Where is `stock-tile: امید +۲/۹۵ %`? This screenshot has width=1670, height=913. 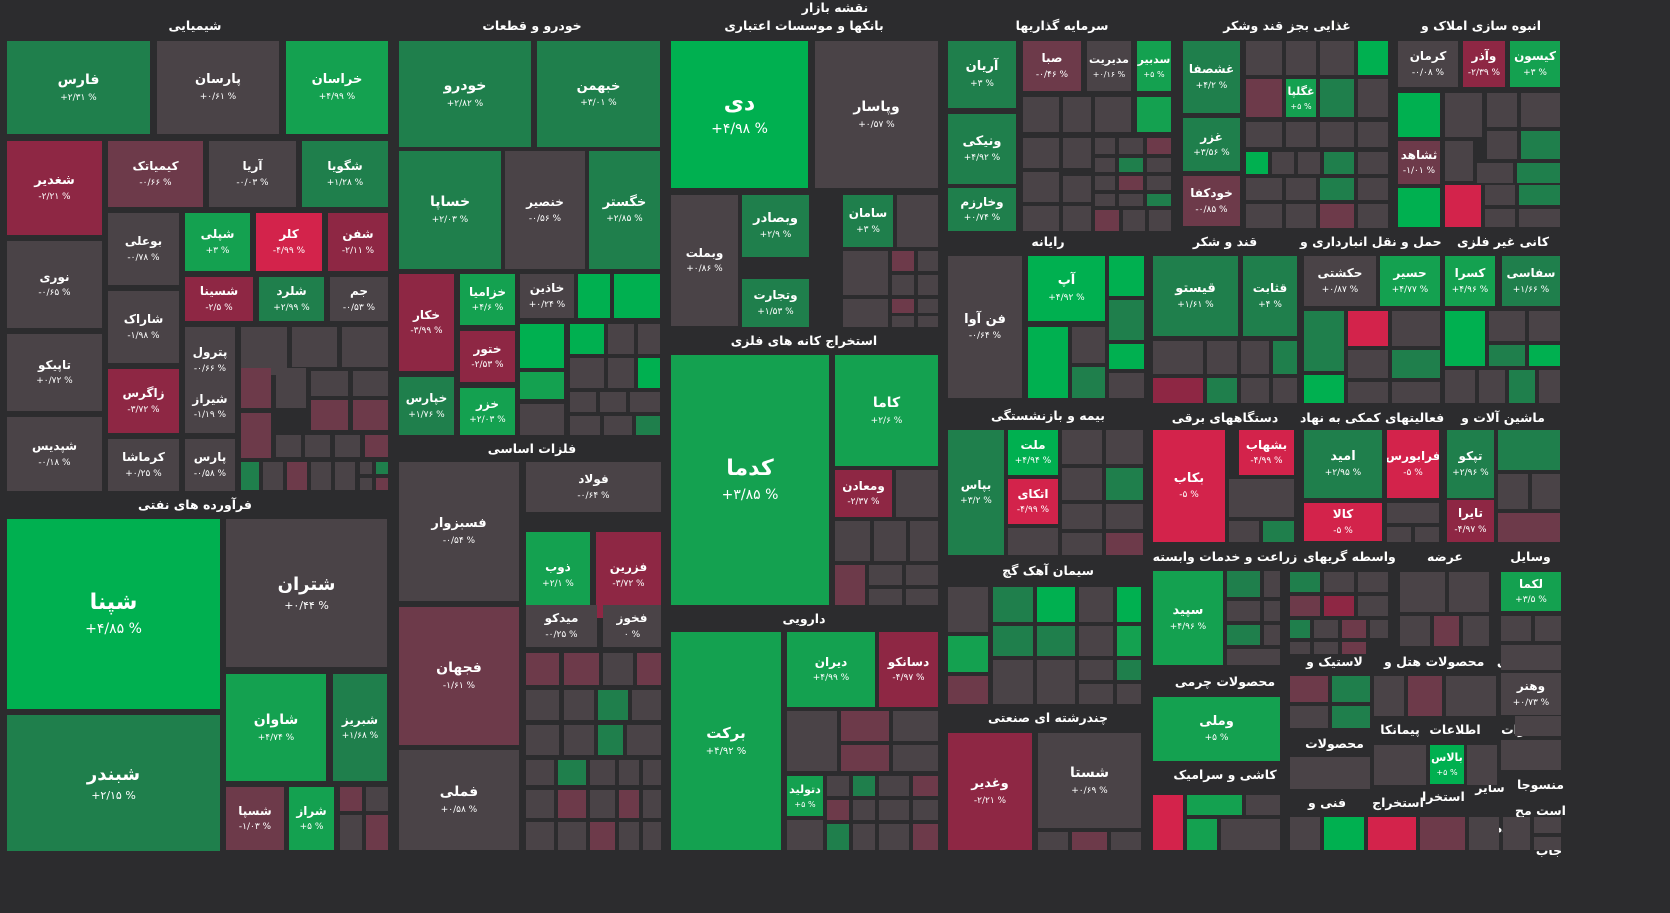
stock-tile: امید +۲/۹۵ % is located at coordinates (1343, 464).